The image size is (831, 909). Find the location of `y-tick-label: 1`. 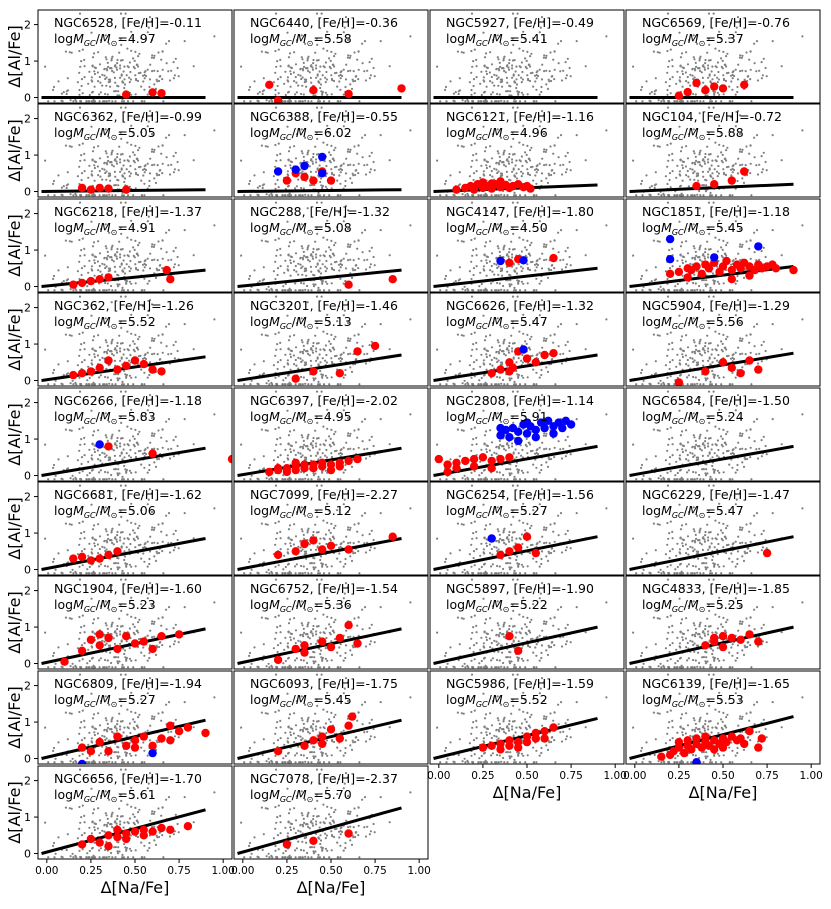

y-tick-label: 1 is located at coordinates (27, 344).